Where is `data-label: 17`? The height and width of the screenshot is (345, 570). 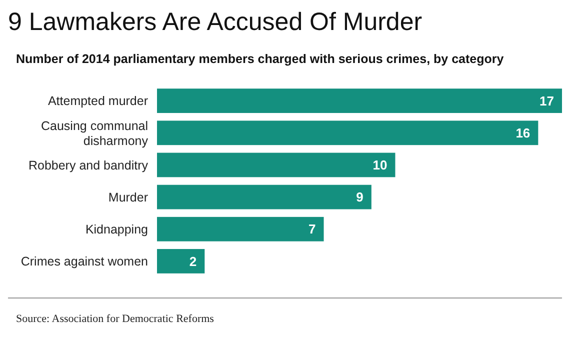
data-label: 17 is located at coordinates (547, 100).